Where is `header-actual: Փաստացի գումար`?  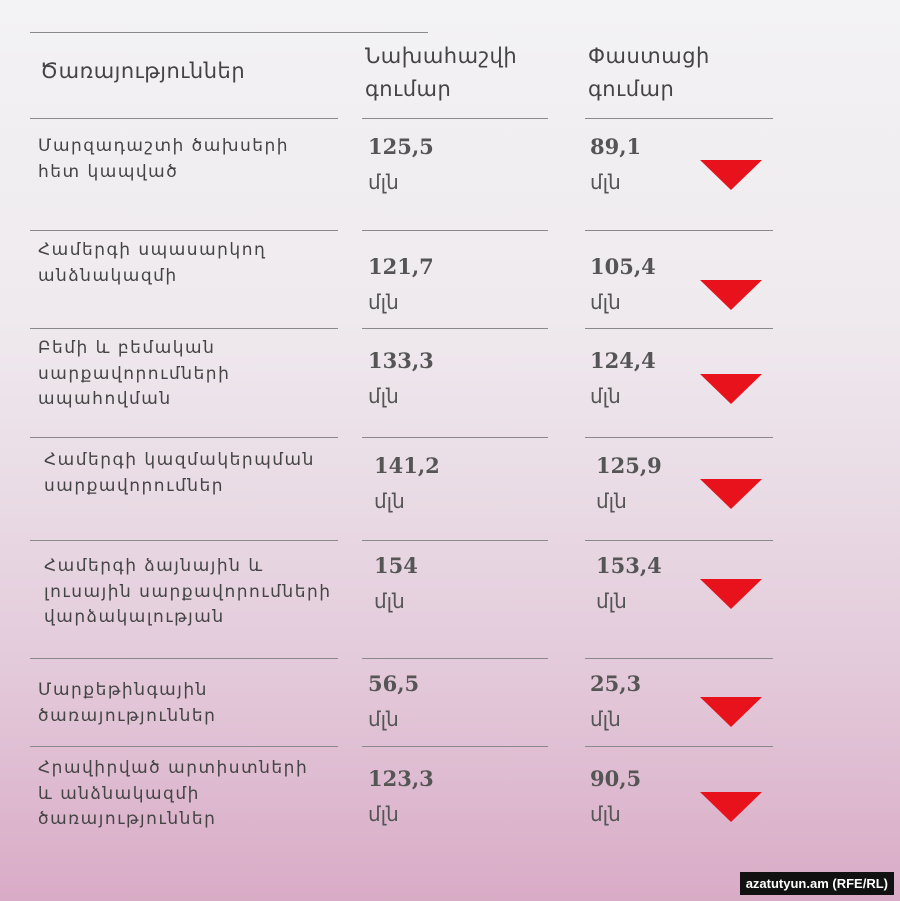 header-actual: Փաստացի գումար is located at coordinates (649, 72).